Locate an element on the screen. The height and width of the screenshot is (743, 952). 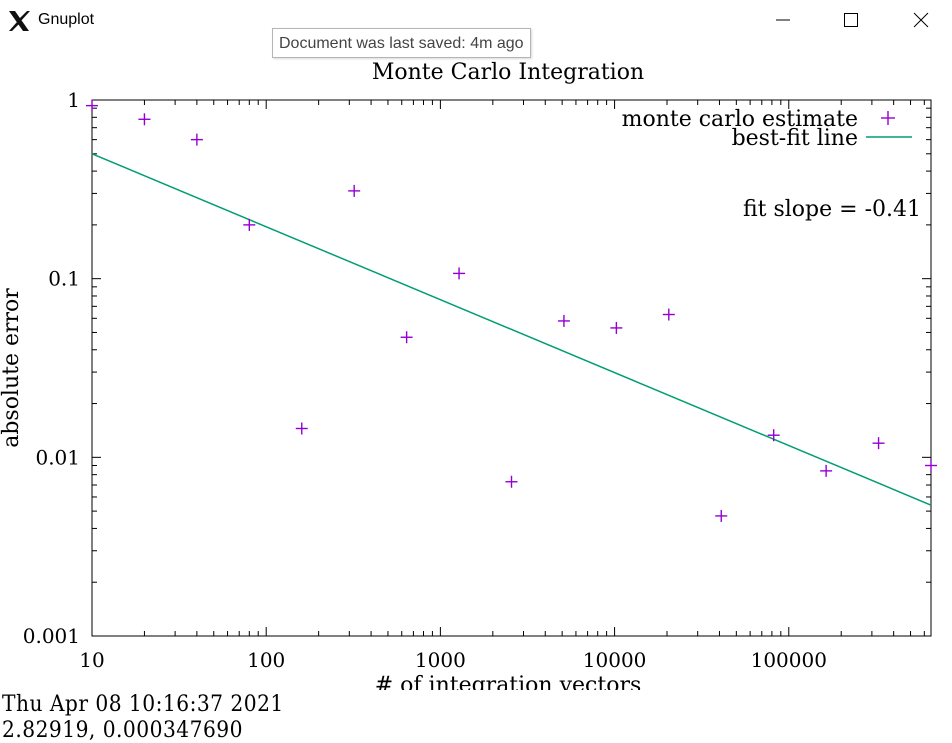
legend: monte carlo estimate best-fit line is located at coordinates (767, 129).